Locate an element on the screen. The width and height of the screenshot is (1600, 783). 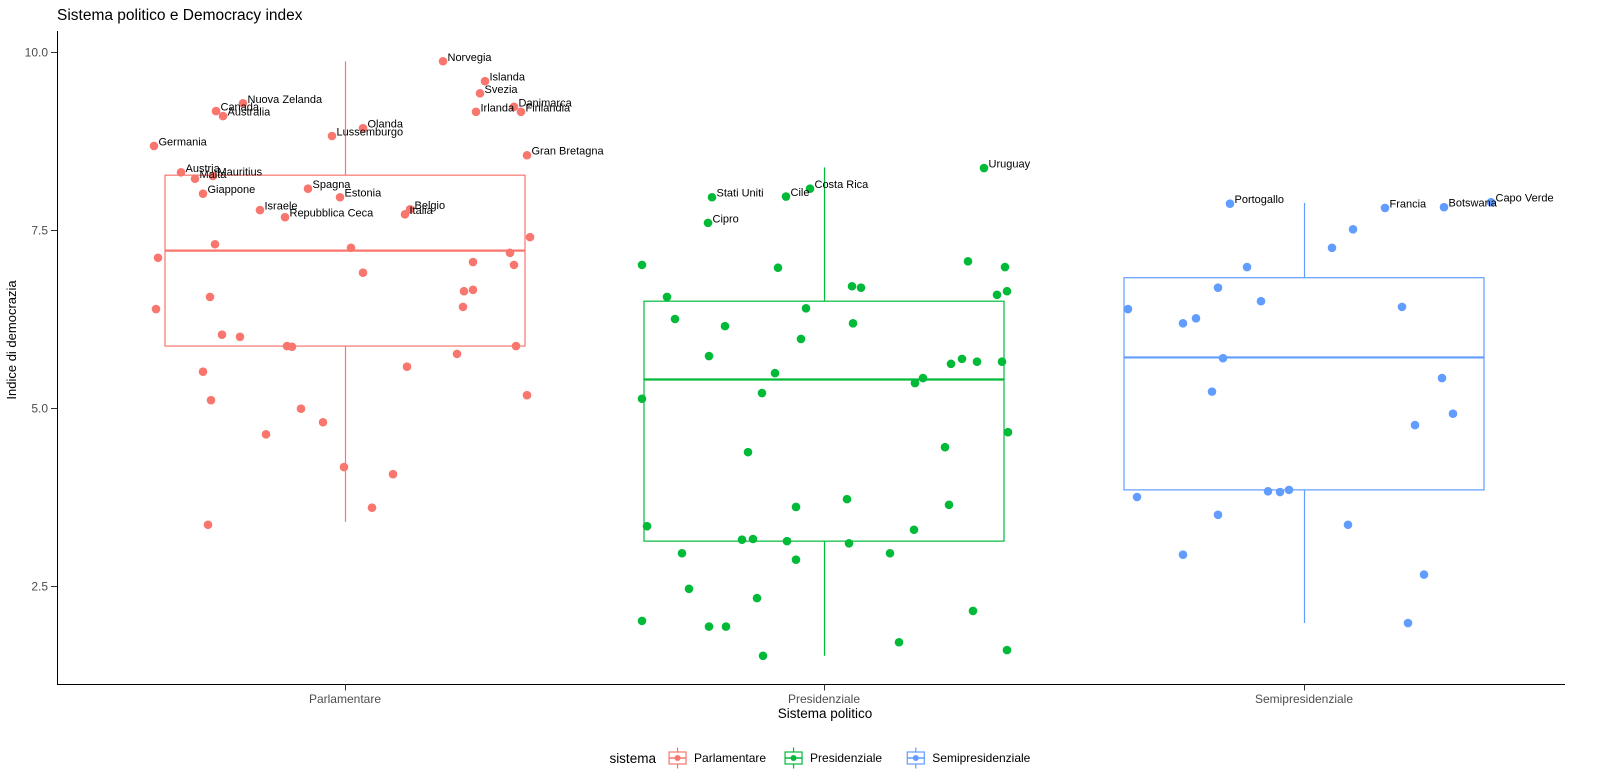
y-tick-label: 7.5 is located at coordinates (39, 231).